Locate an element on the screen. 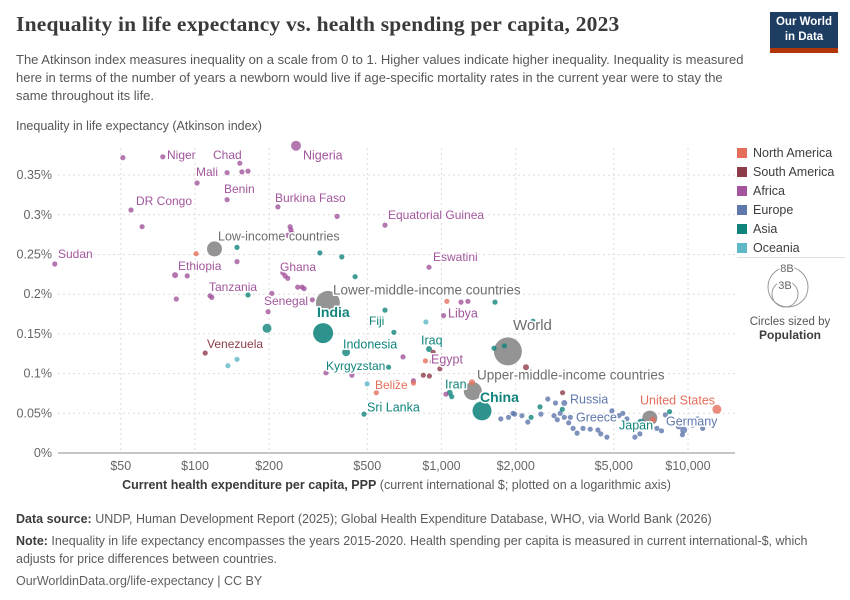 Image resolution: width=850 pixels, height=600 pixels. data-point-germany is located at coordinates (684, 430).